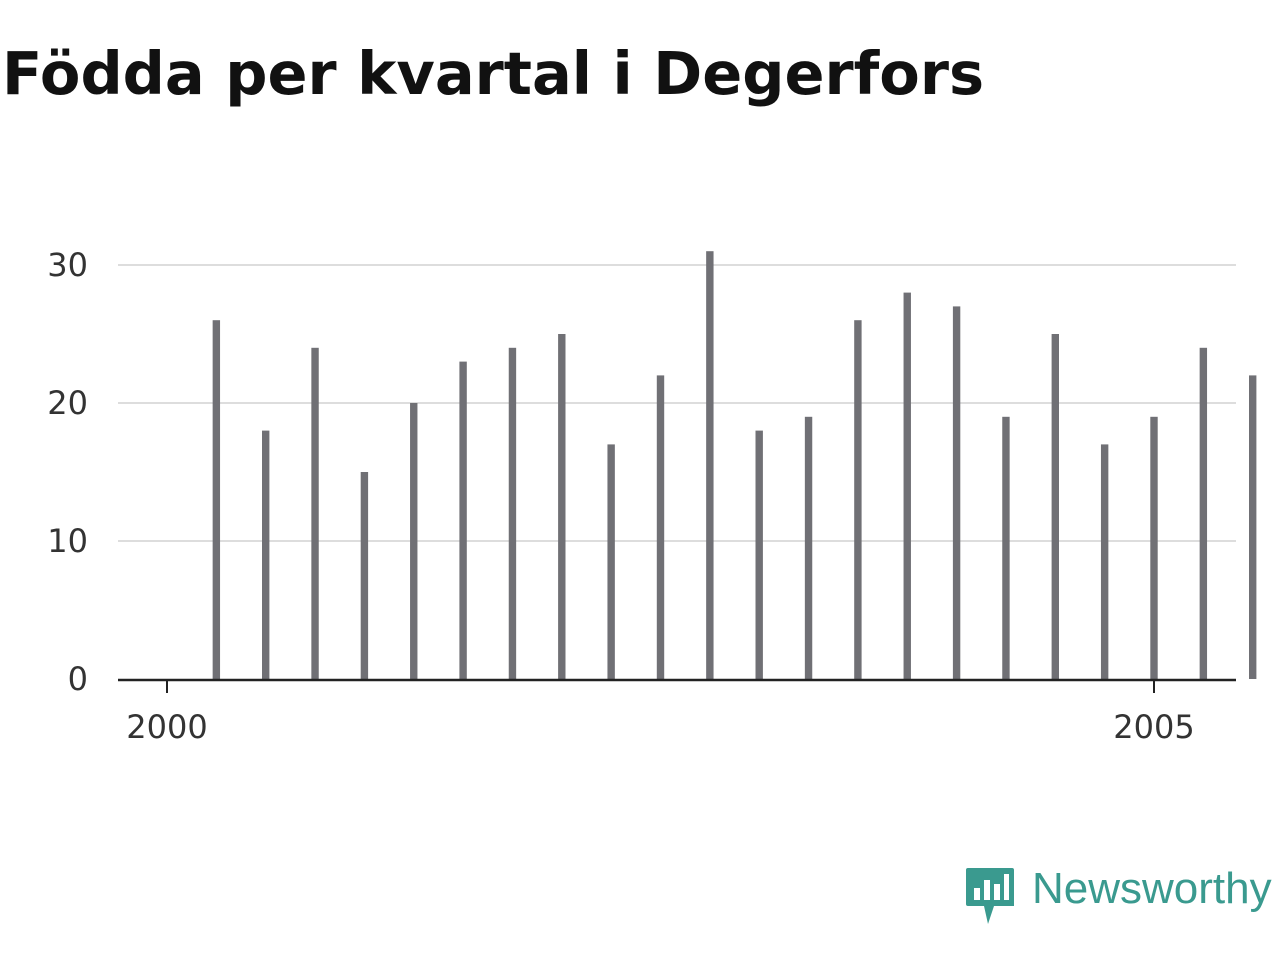 This screenshot has width=1280, height=960. I want to click on x-axis, so click(677, 685).